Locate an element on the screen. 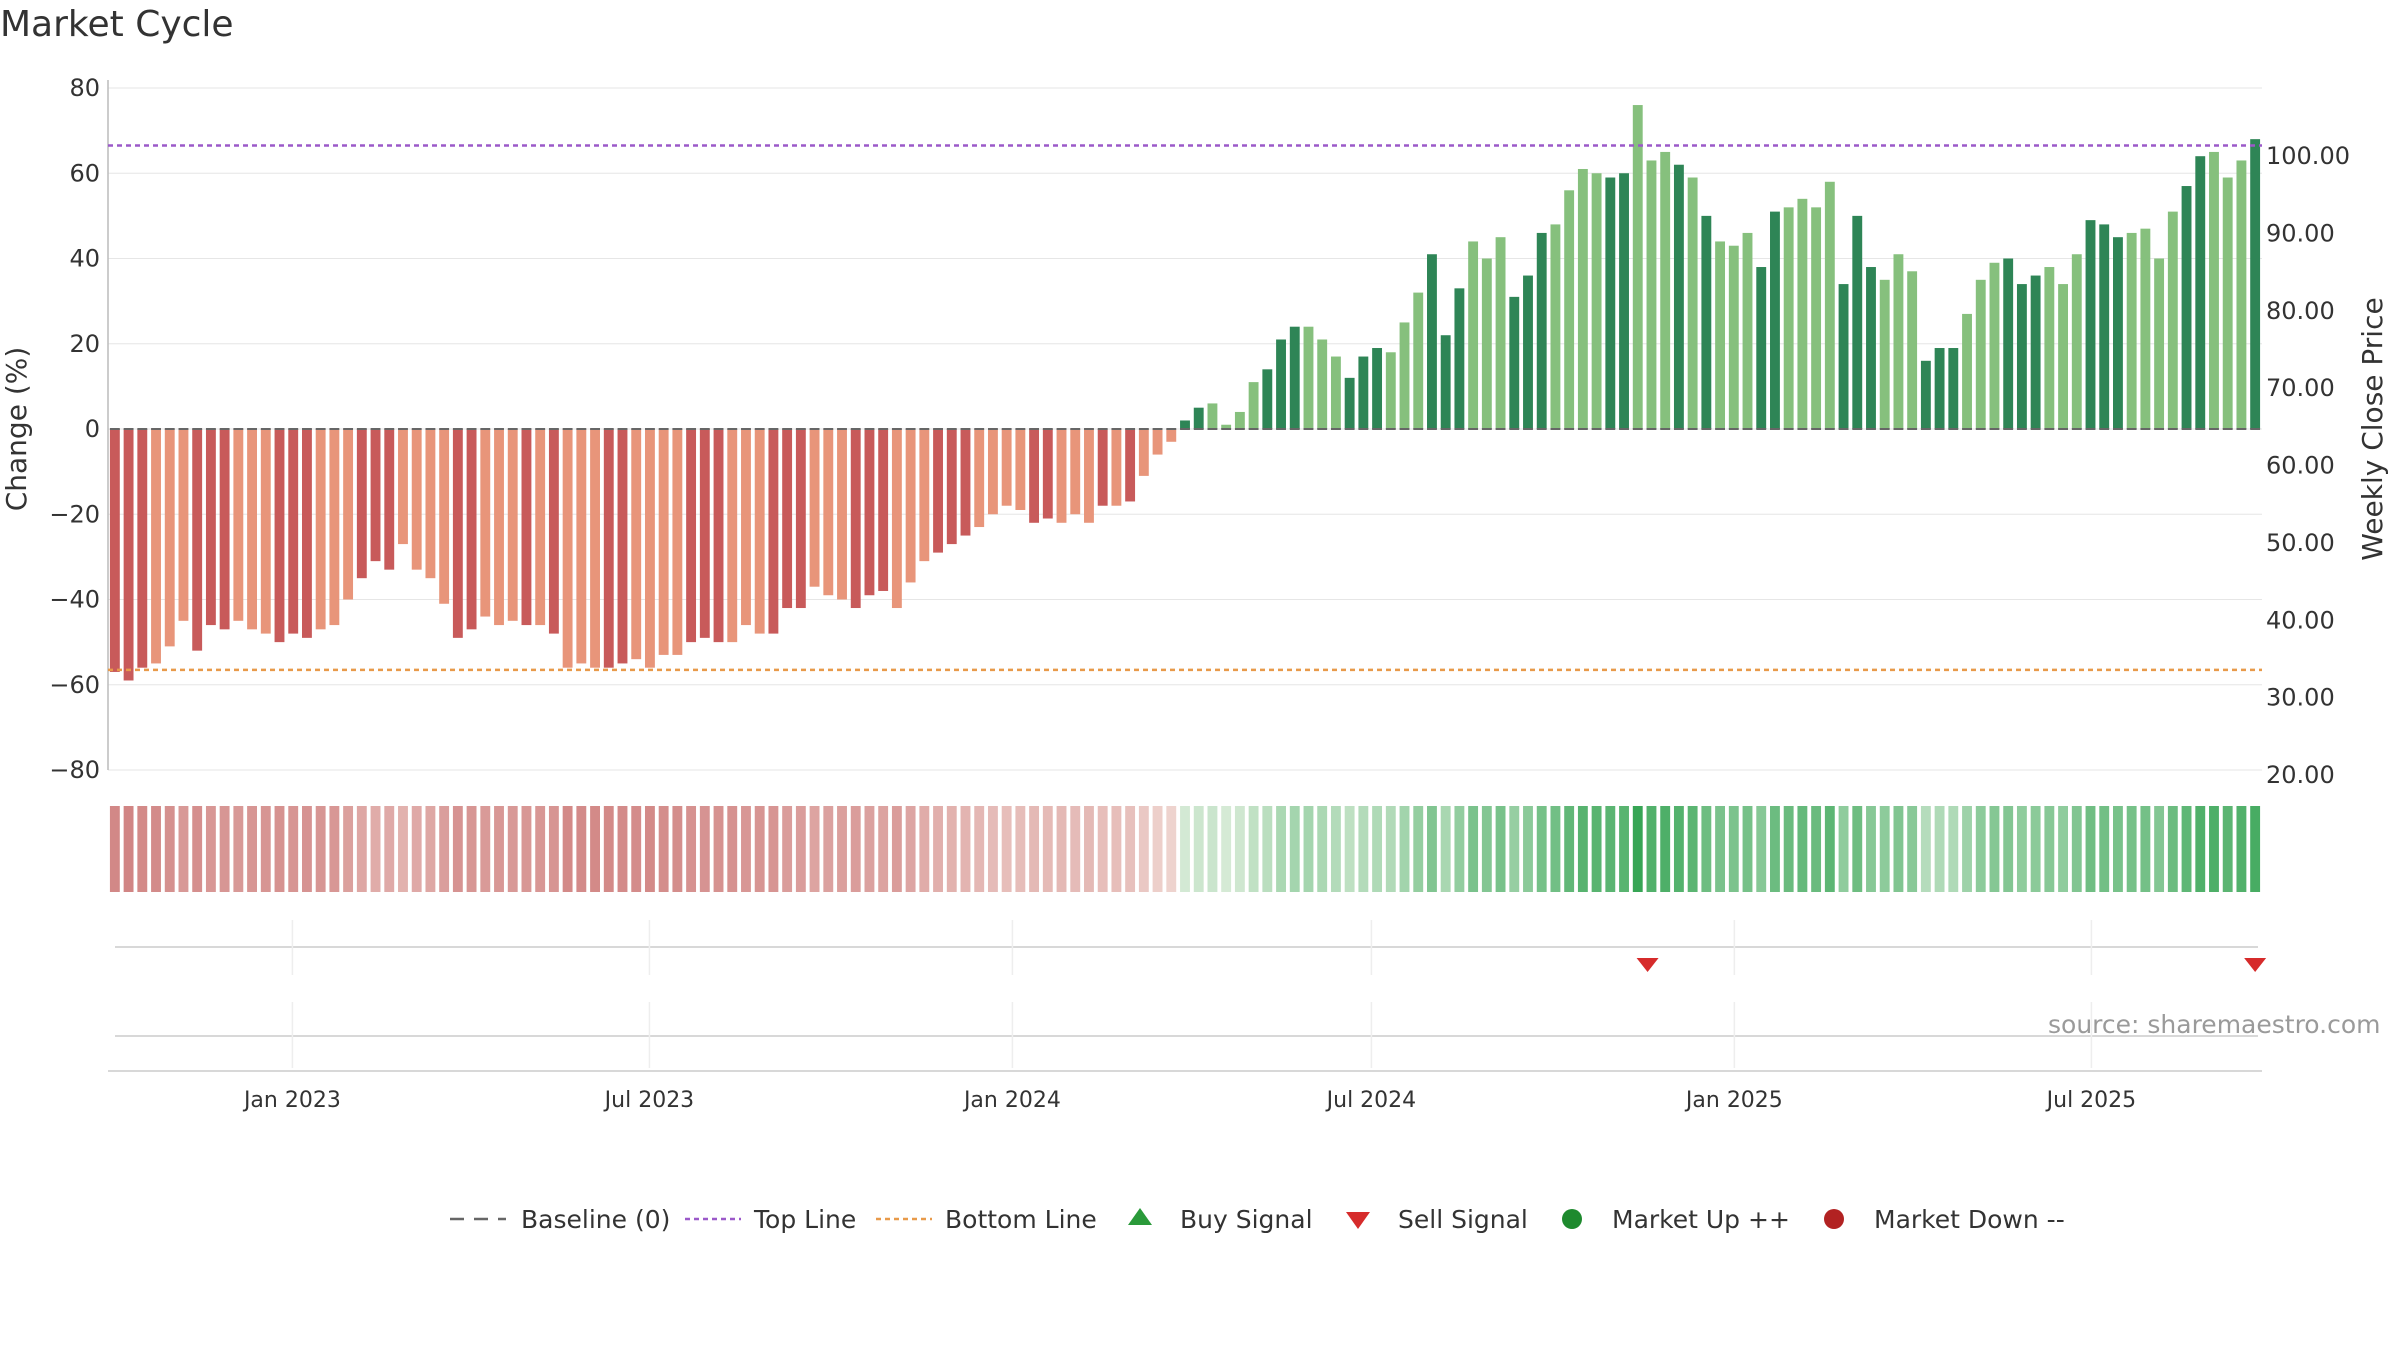 This screenshot has height=1350, width=2400. x-tick-label: Jul 2023 is located at coordinates (649, 1100).